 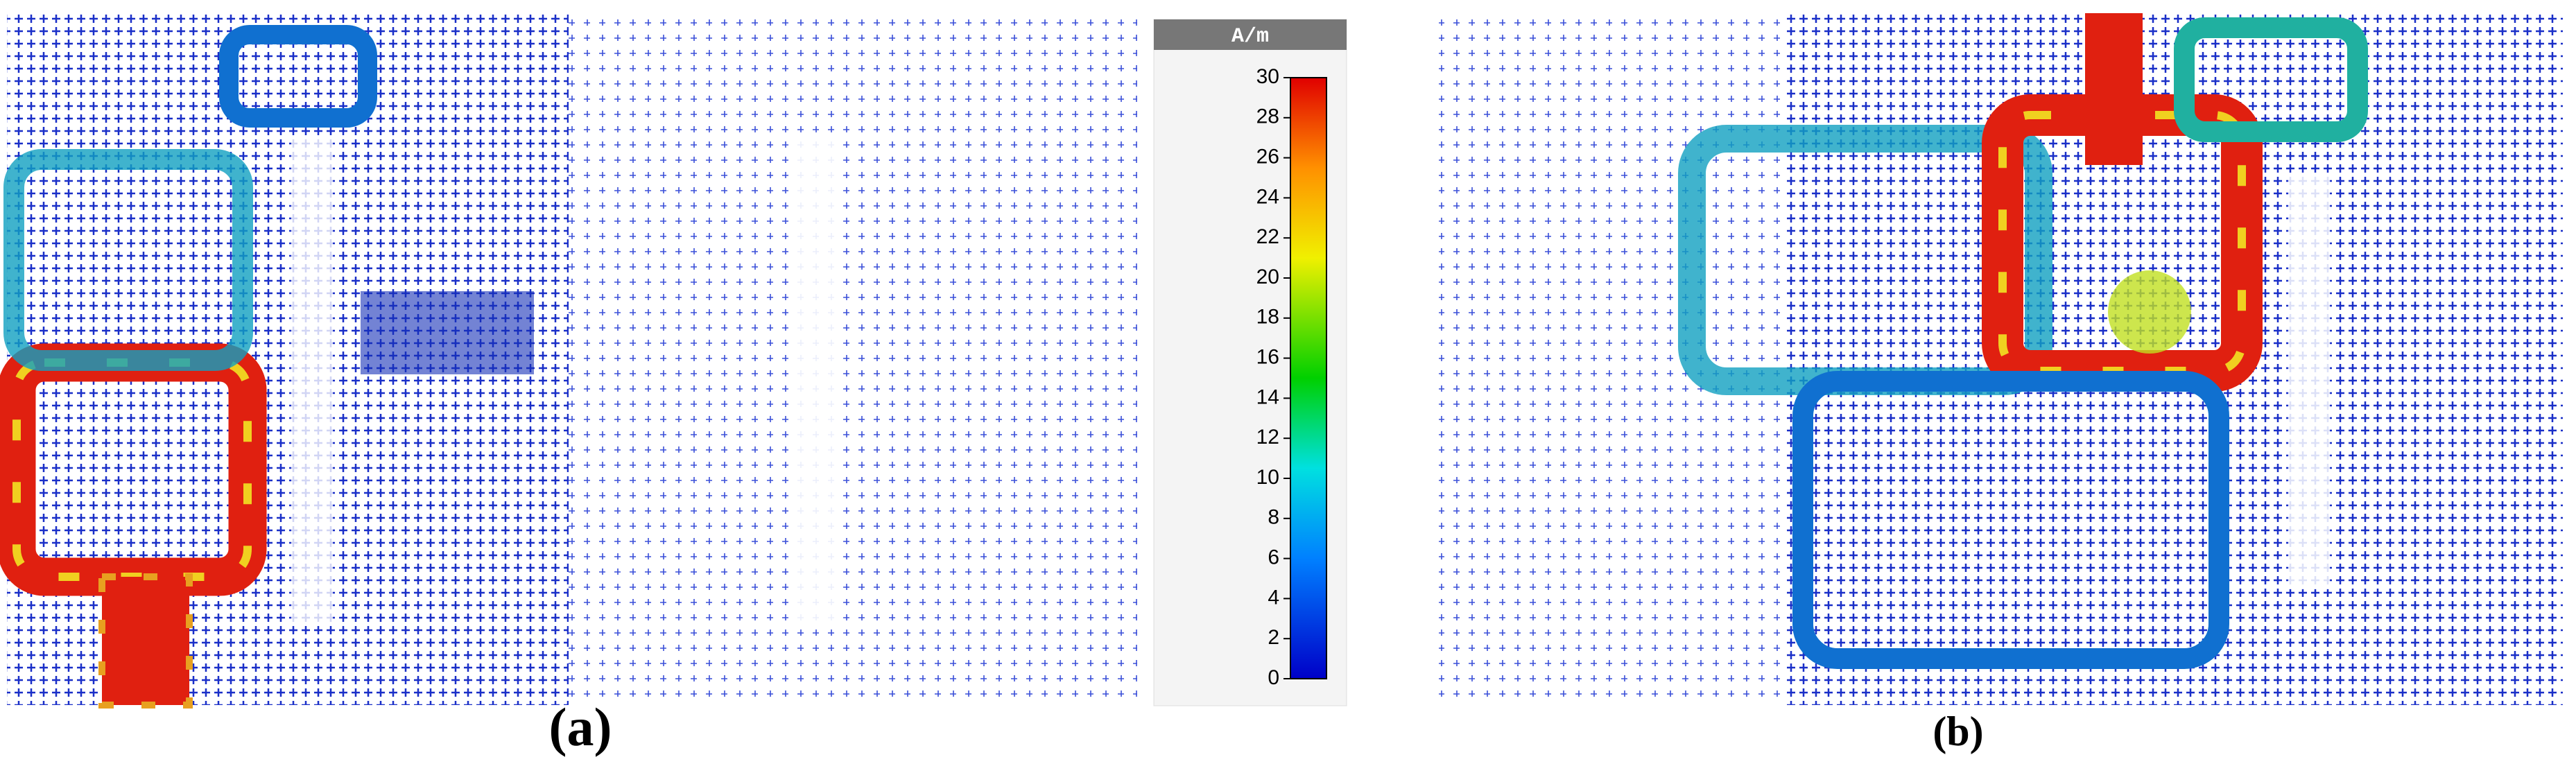 I want to click on tick-label: 8, so click(x=1273, y=517).